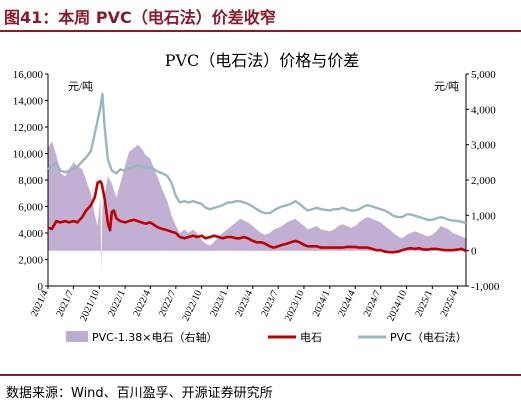 The image size is (521, 404). I want to click on right-tick-label: 5,000, so click(483, 75).